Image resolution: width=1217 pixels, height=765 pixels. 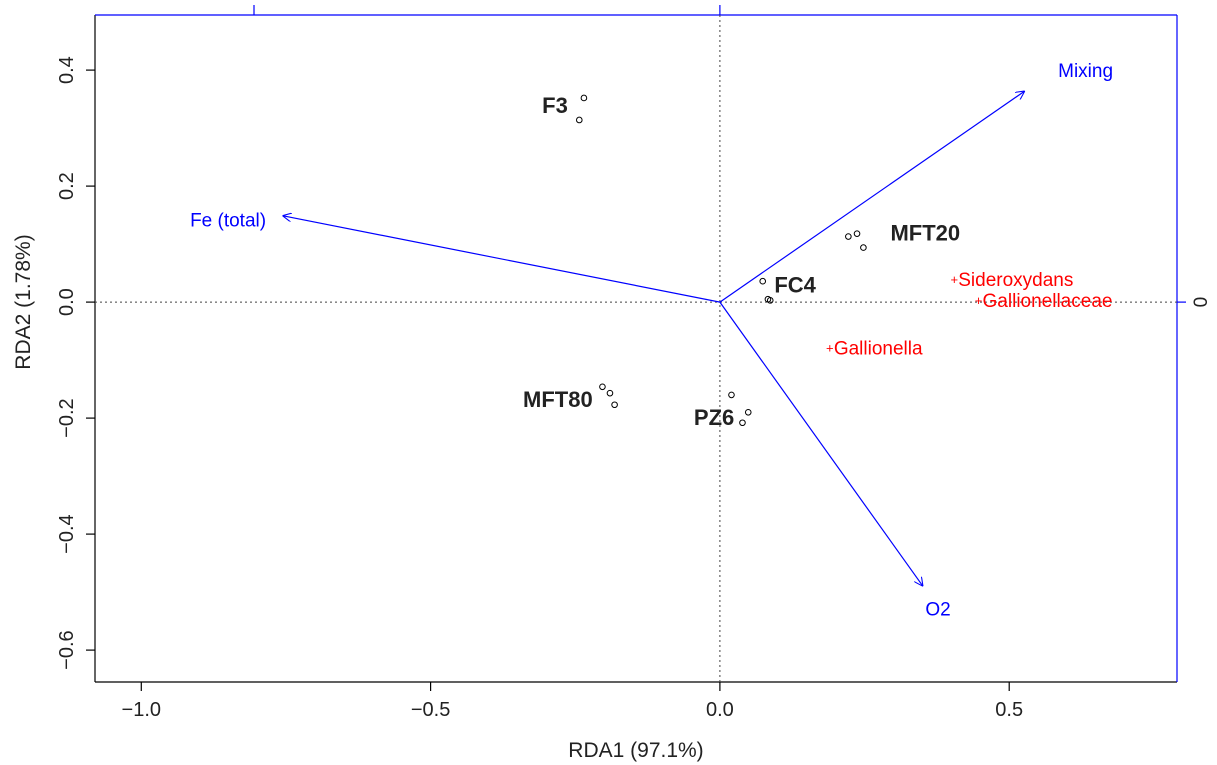 What do you see at coordinates (67, 302) in the screenshot?
I see `y-tick-label: 0.0` at bounding box center [67, 302].